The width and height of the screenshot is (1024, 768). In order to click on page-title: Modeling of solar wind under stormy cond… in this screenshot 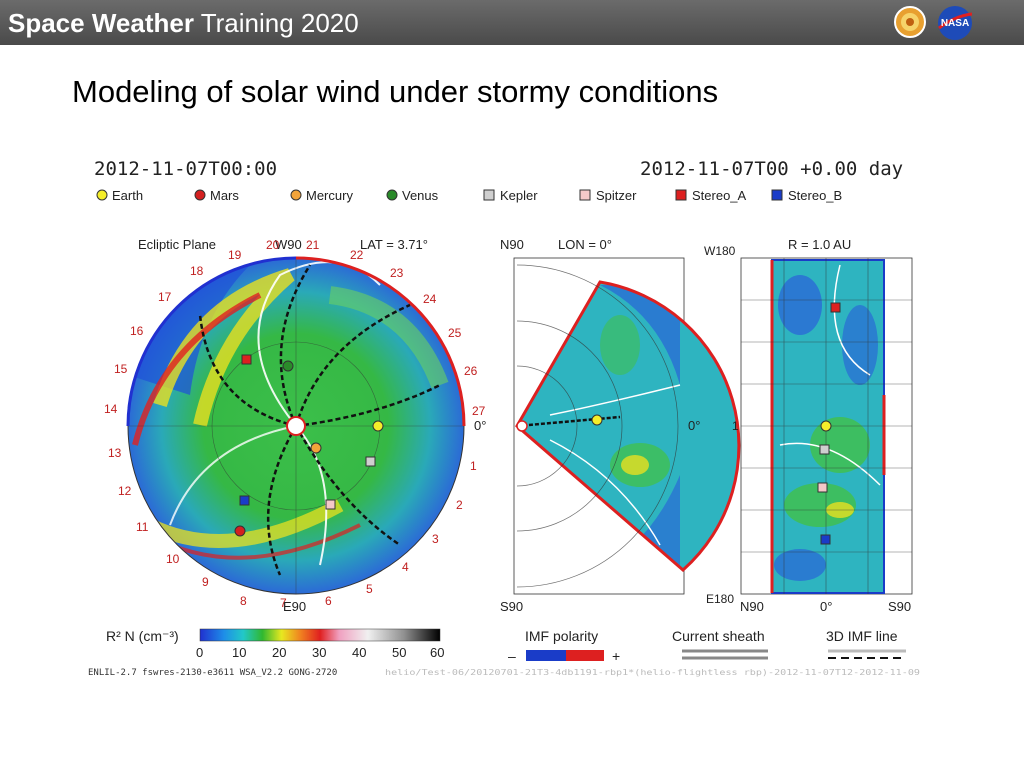, I will do `click(395, 91)`.